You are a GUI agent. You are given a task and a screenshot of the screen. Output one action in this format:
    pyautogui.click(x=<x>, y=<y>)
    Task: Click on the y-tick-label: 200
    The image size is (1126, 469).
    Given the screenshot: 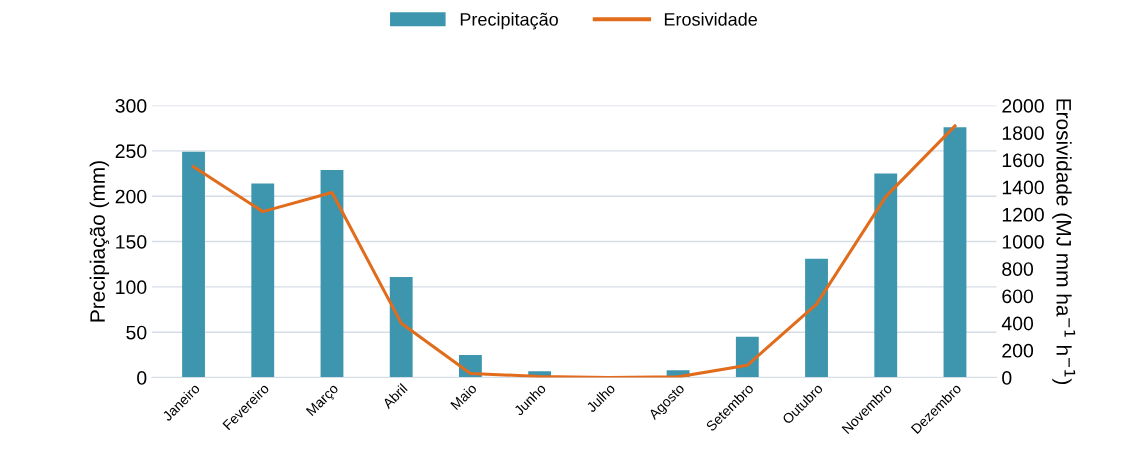 What is the action you would take?
    pyautogui.click(x=131, y=196)
    